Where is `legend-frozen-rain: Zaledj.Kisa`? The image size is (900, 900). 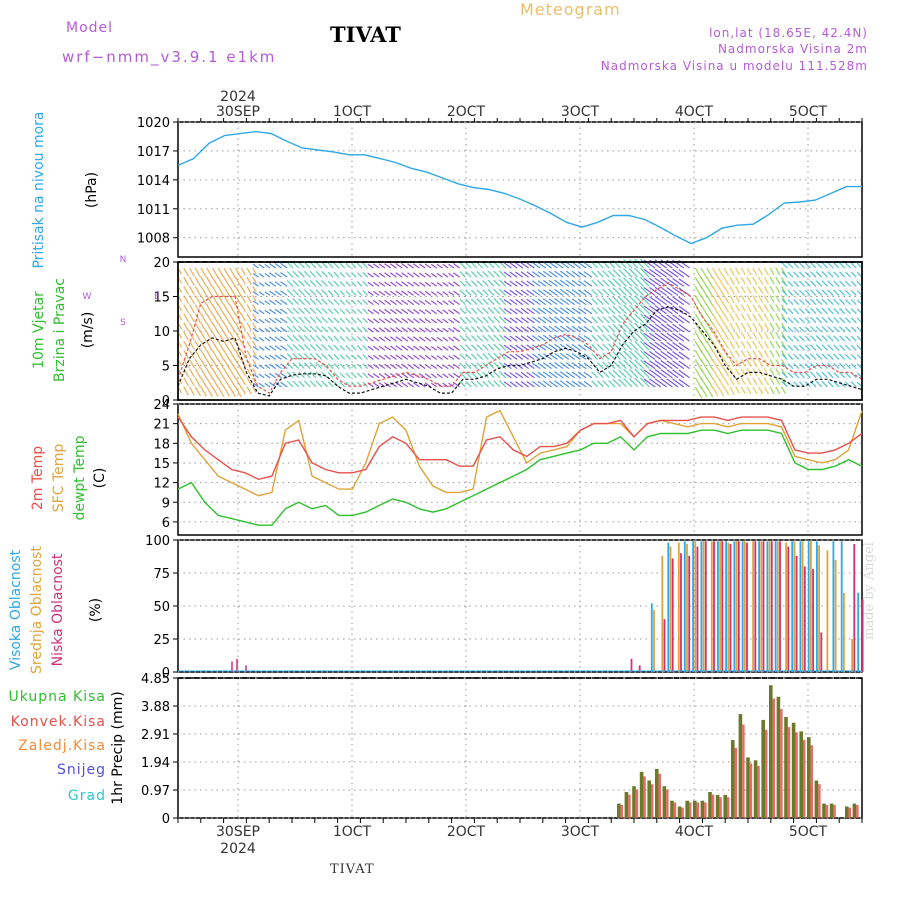
legend-frozen-rain: Zaledj.Kisa is located at coordinates (62, 746).